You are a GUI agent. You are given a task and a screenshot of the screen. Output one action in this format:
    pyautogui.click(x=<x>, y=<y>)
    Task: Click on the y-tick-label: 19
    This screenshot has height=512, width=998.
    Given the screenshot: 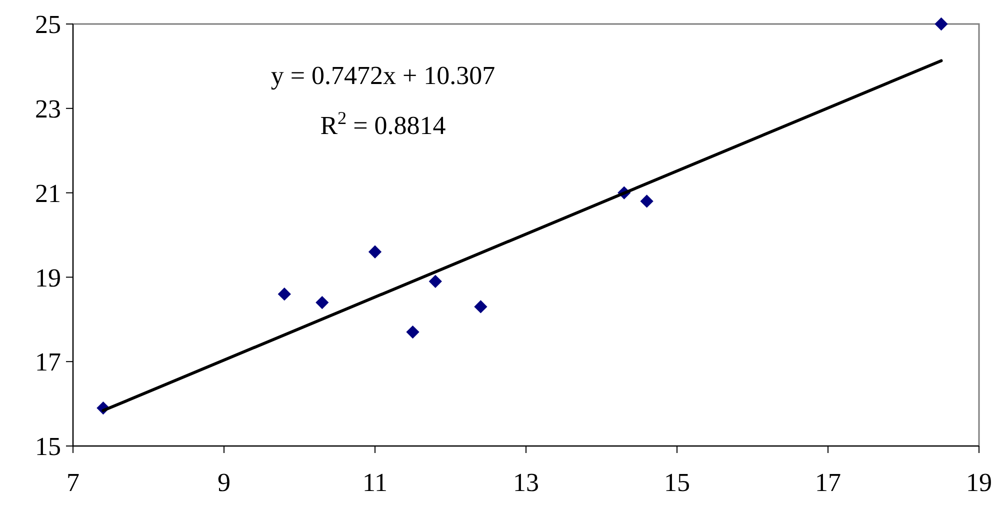 What is the action you would take?
    pyautogui.click(x=48, y=277)
    